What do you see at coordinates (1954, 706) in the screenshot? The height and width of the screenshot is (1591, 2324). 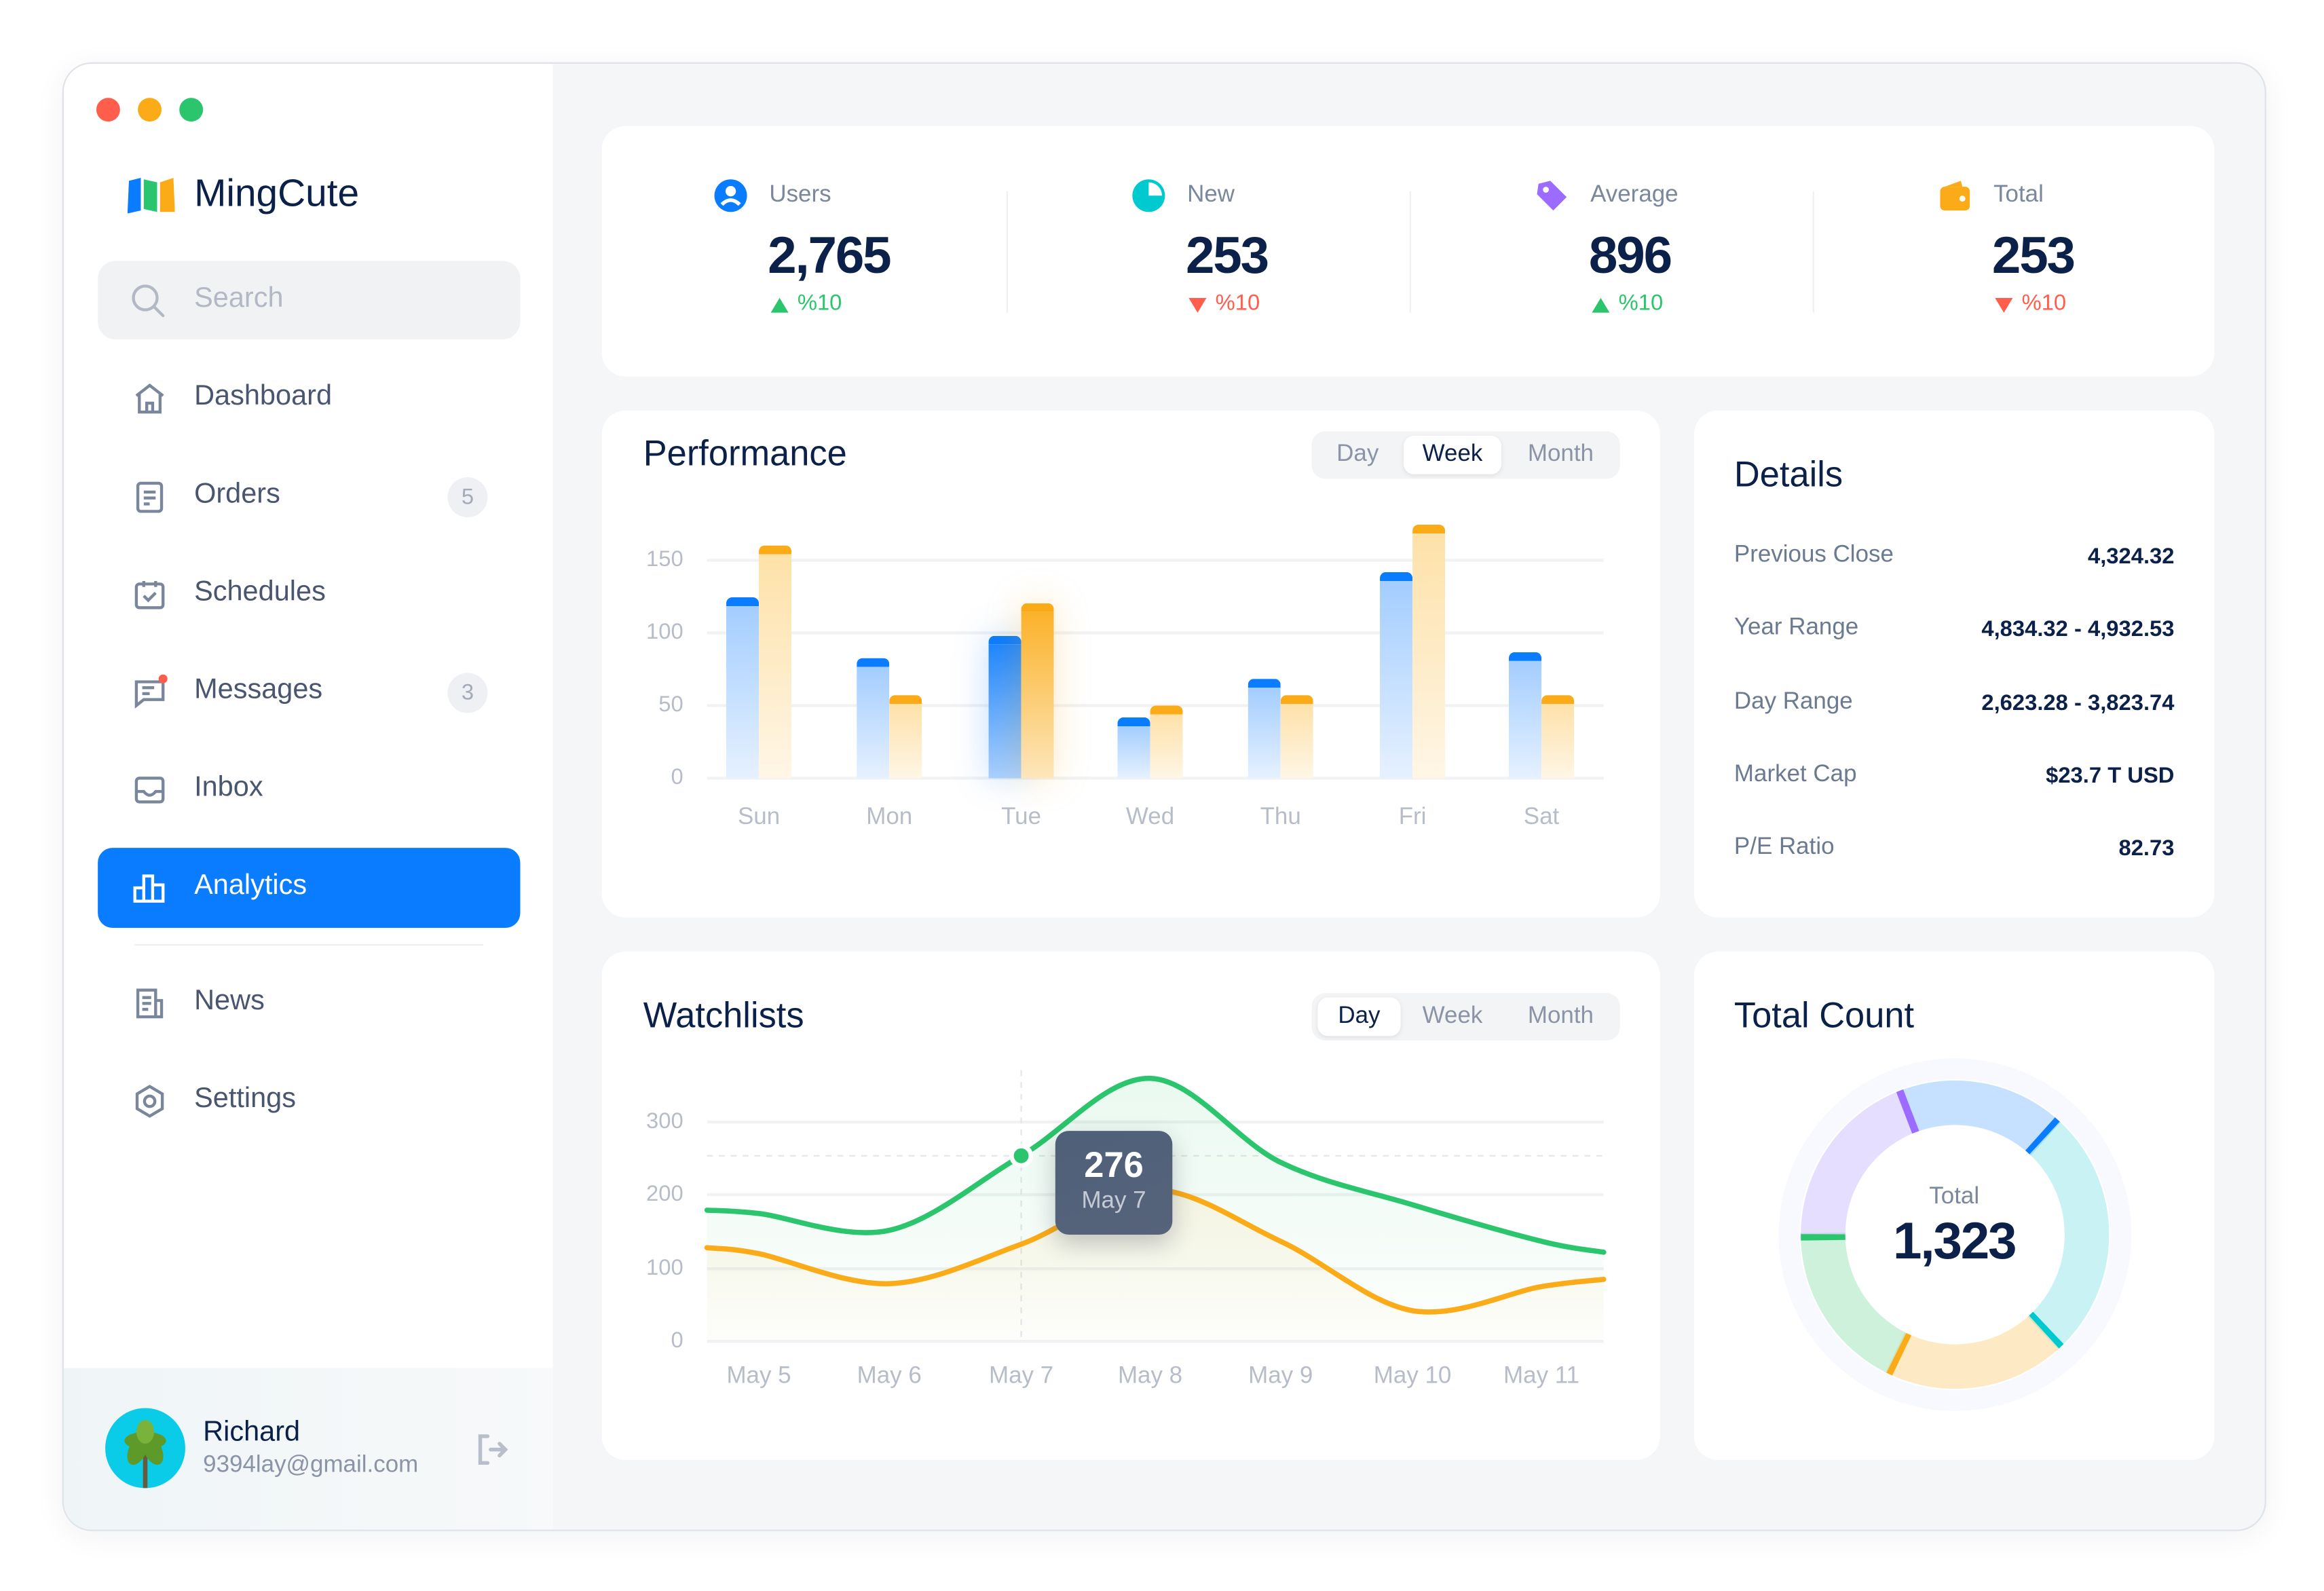 I see `detail-row: Day Range 2,623.28 - 3,823.74` at bounding box center [1954, 706].